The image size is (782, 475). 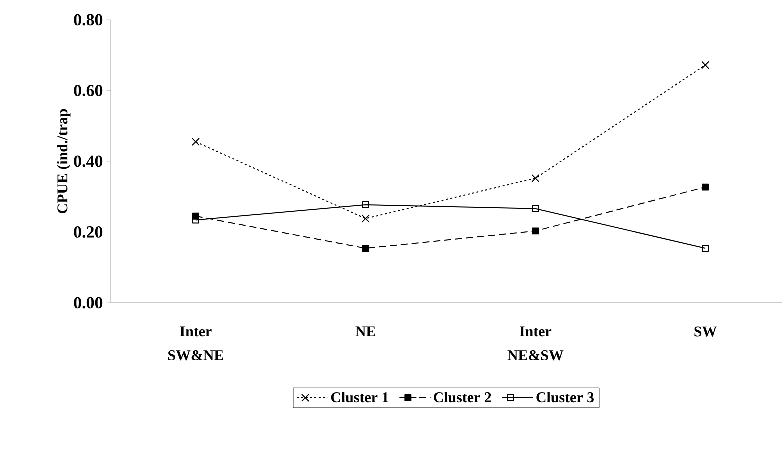 What do you see at coordinates (359, 397) in the screenshot?
I see `legend-label: Cluster 1` at bounding box center [359, 397].